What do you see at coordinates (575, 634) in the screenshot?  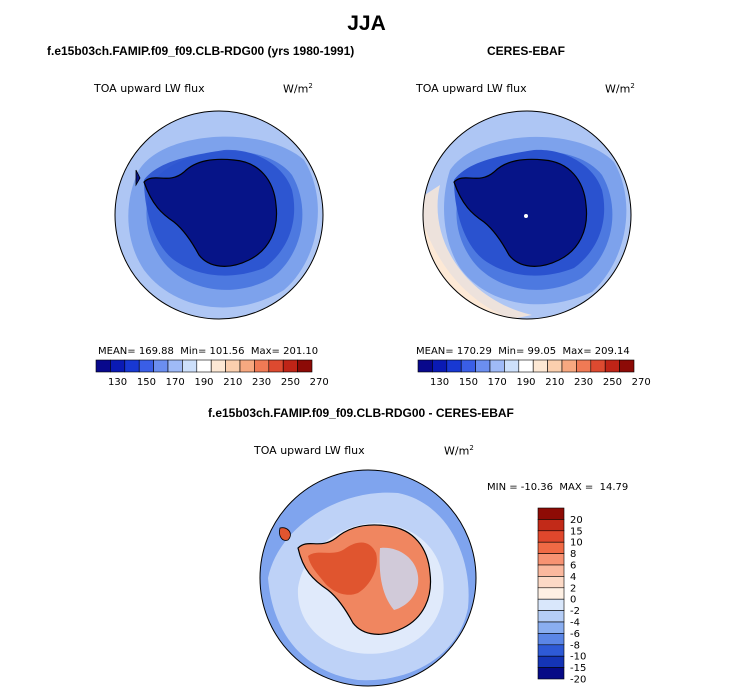 I see `panel-3-colorbar-tick-label: -6` at bounding box center [575, 634].